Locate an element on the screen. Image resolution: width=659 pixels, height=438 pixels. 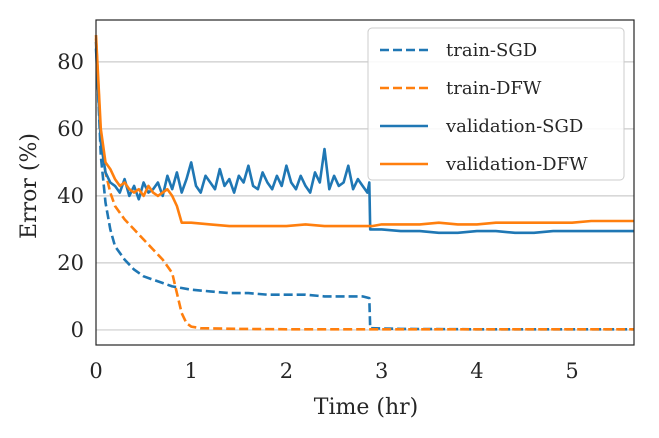
y-tick-labels: 0 20 40 60 80 is located at coordinates (70, 196).